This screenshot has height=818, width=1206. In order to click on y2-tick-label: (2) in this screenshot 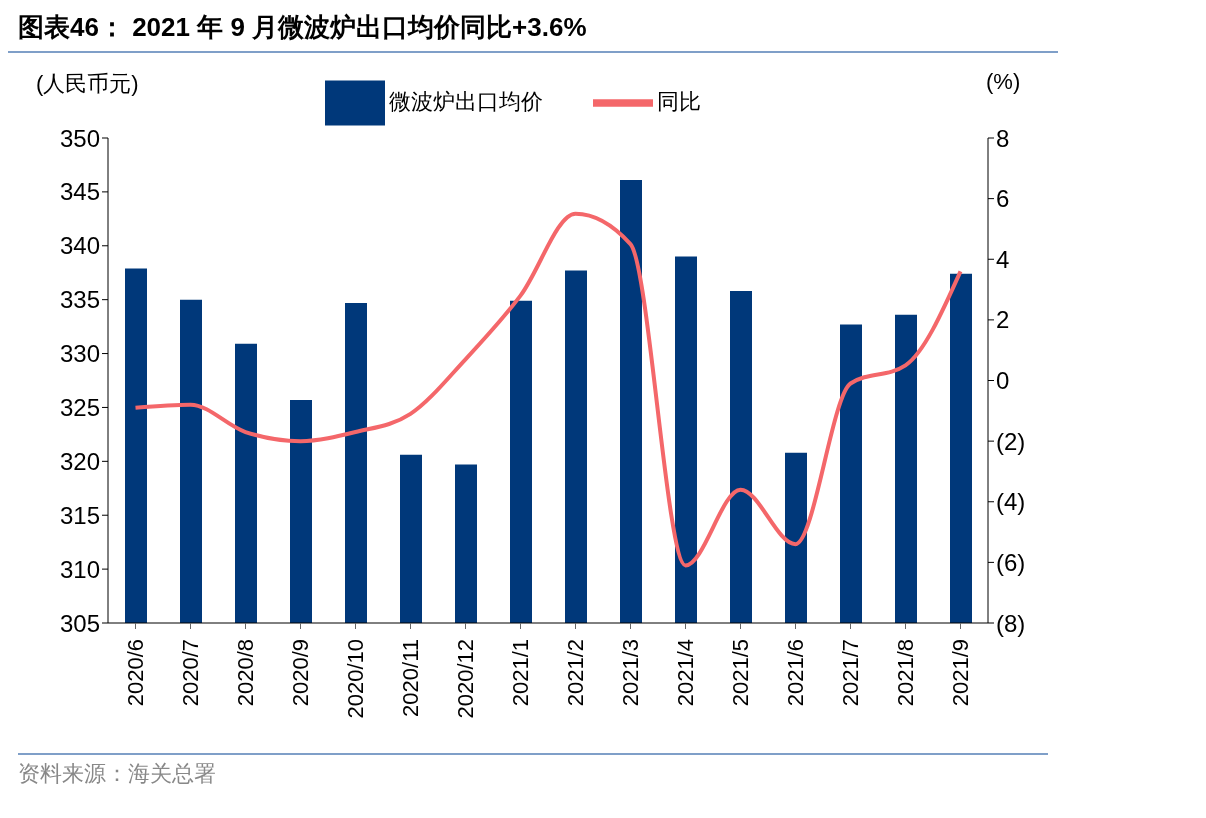, I will do `click(1011, 441)`.